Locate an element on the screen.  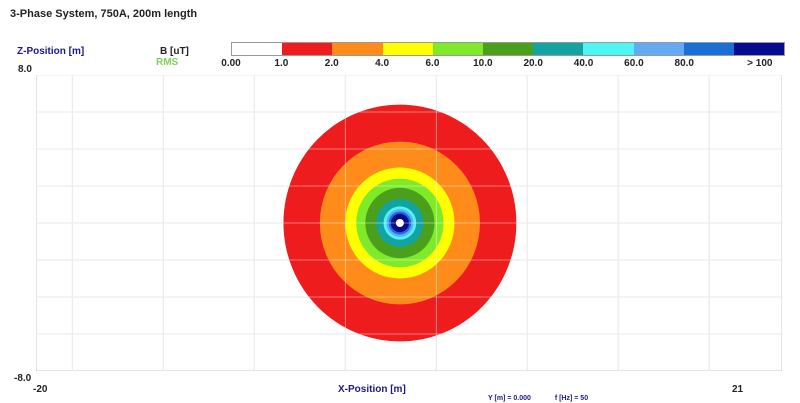
colorbar-tick-label: 10.0 is located at coordinates (483, 63).